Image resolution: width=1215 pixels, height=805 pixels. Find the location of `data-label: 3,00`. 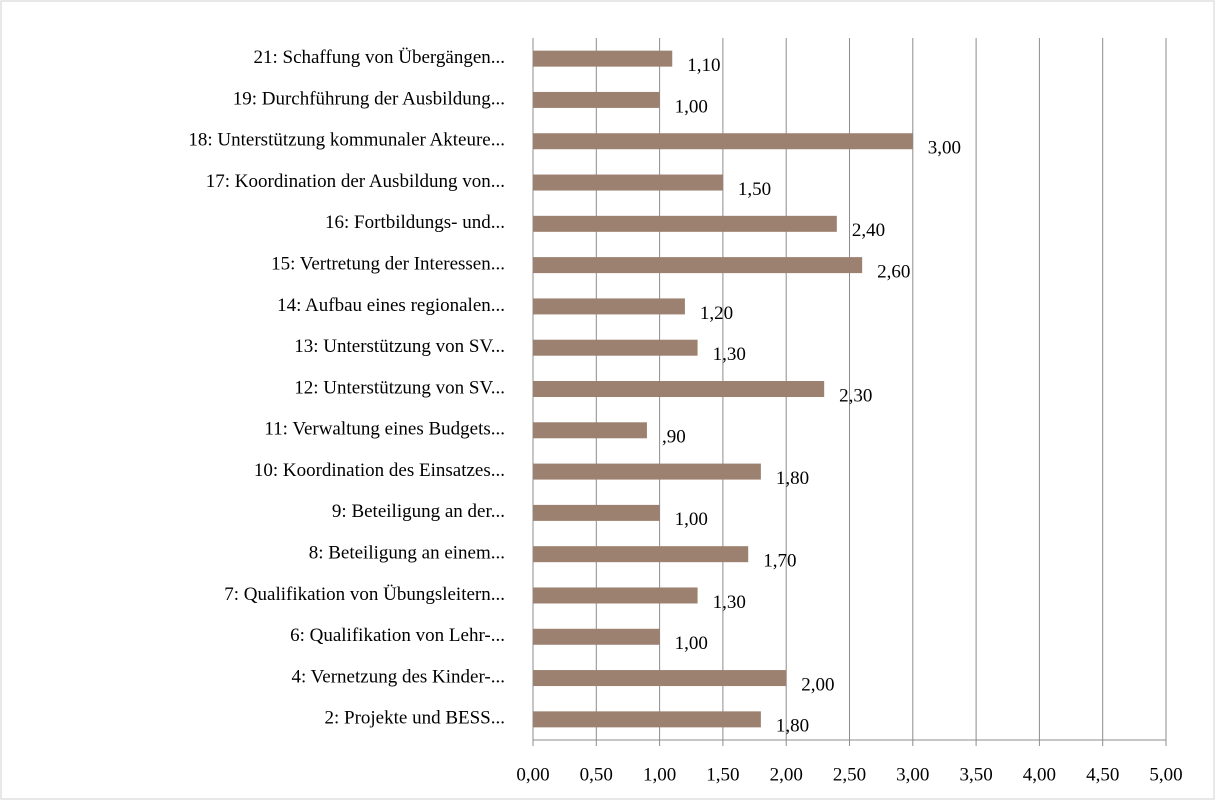

data-label: 3,00 is located at coordinates (944, 148).